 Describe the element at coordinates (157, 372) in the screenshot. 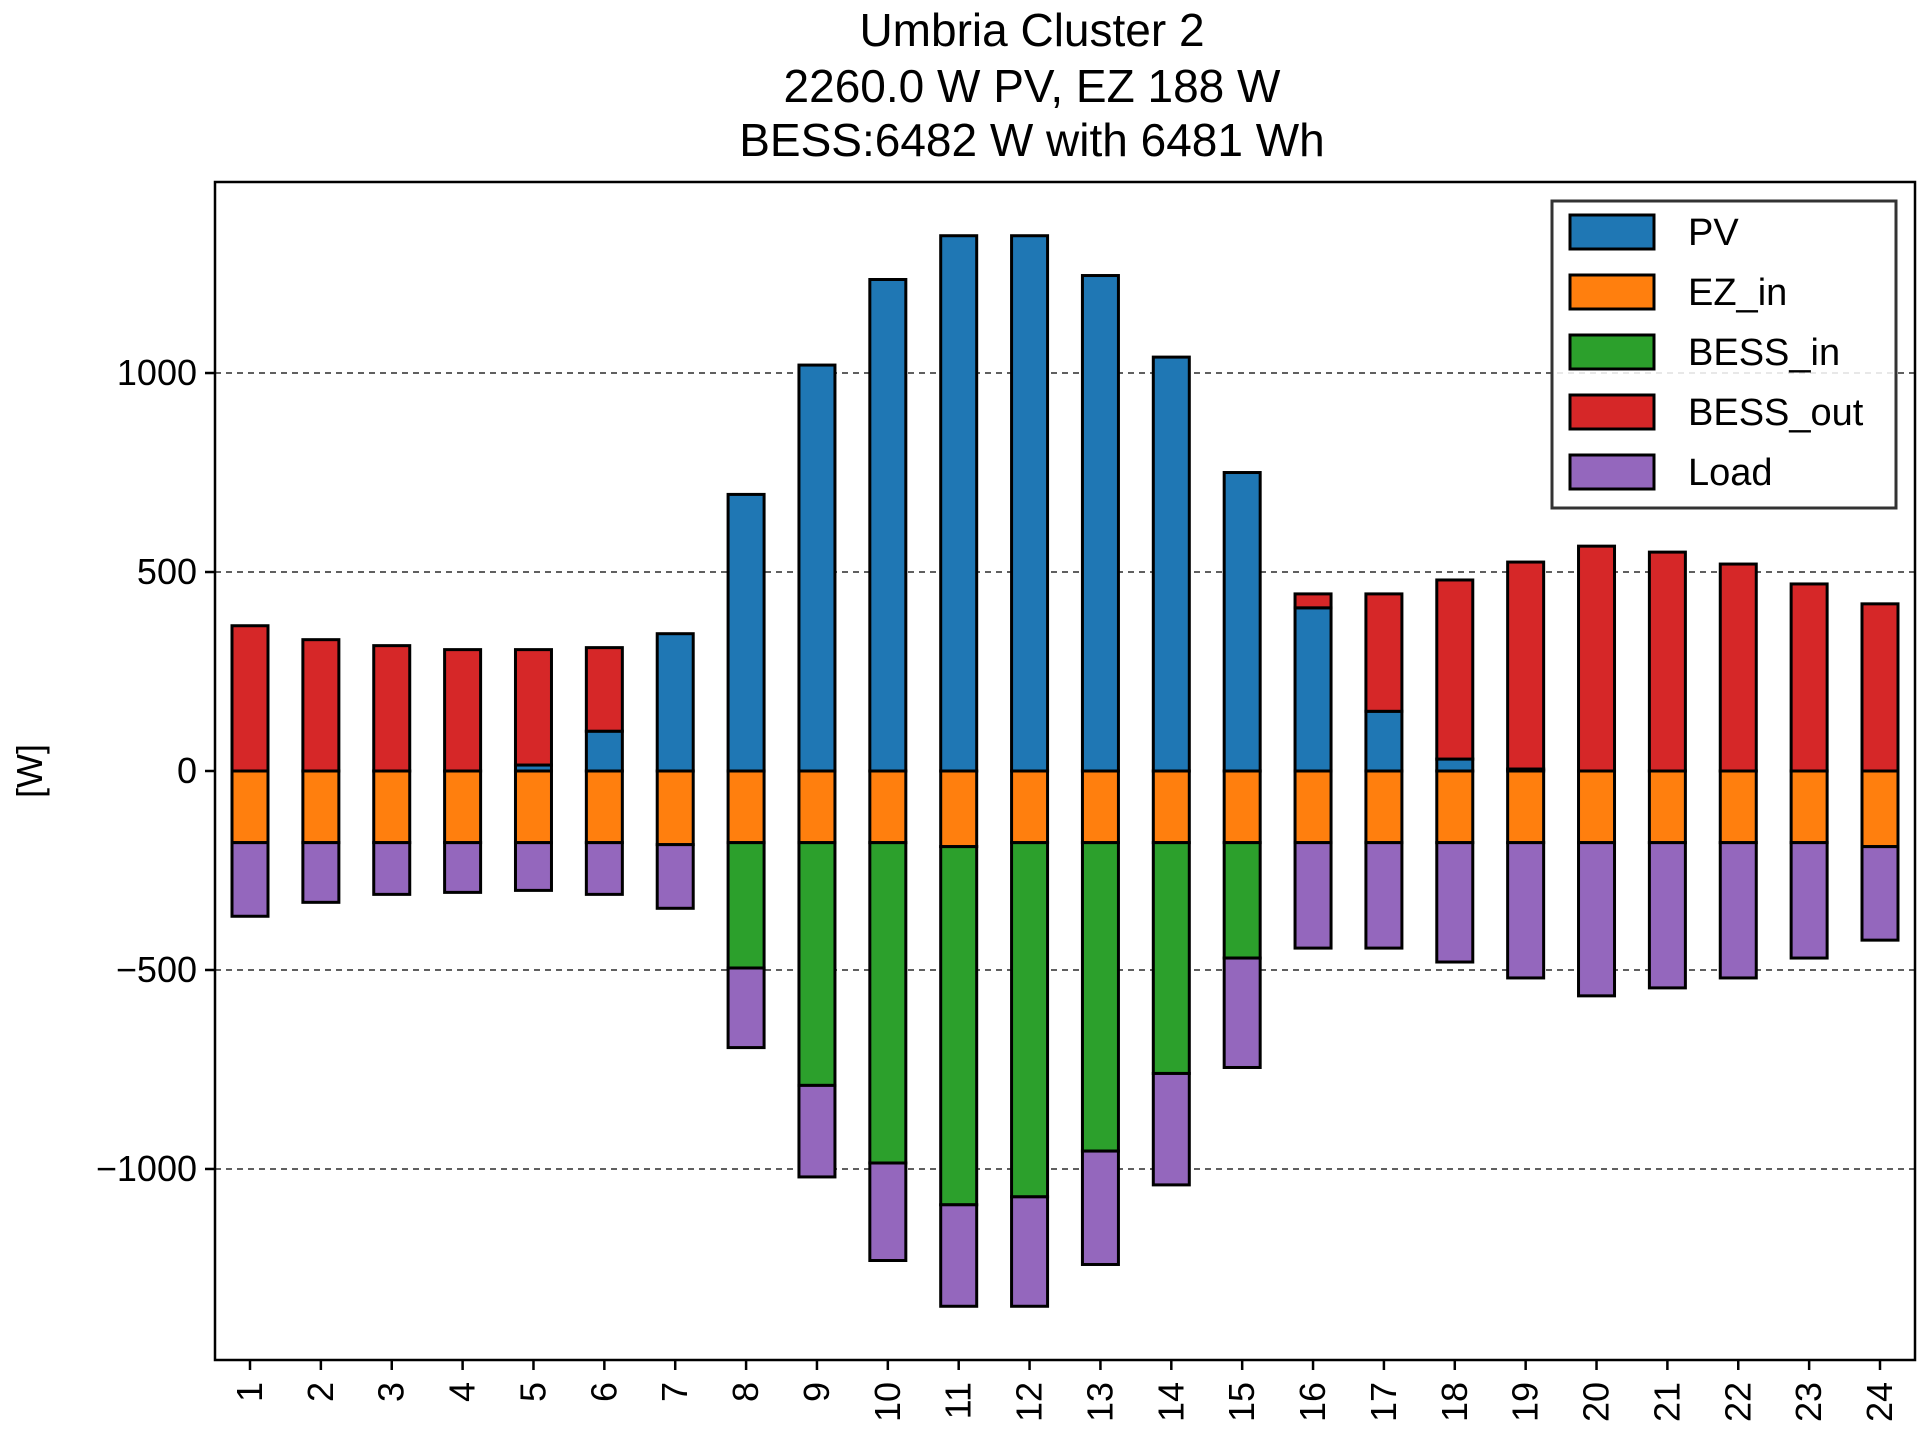

I see `y-tick-label: 1000` at that location.